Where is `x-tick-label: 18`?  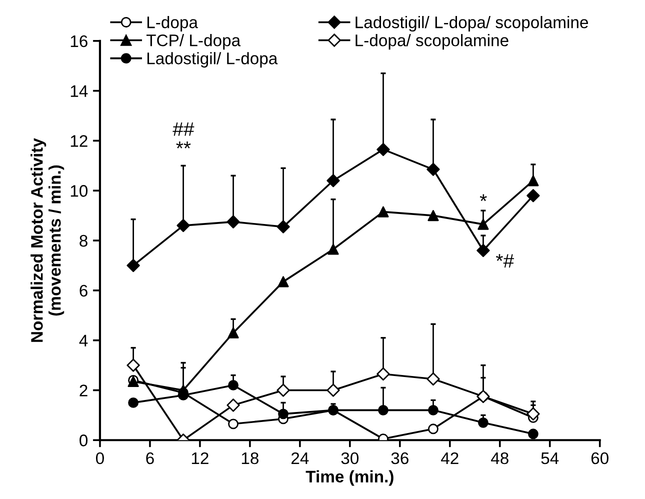 x-tick-label: 18 is located at coordinates (250, 458).